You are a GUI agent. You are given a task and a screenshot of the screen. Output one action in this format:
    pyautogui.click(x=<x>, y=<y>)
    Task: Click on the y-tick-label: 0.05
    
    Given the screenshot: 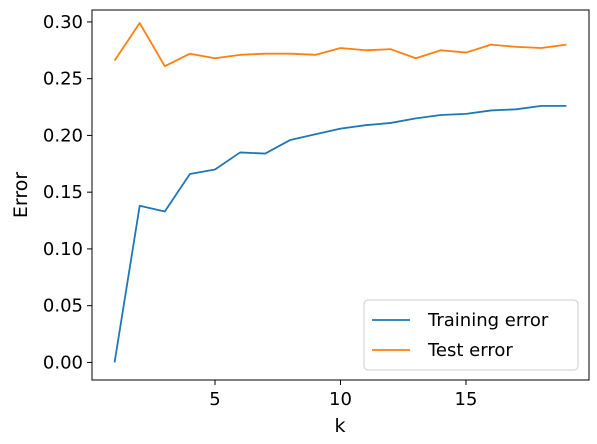 What is the action you would take?
    pyautogui.click(x=63, y=306)
    